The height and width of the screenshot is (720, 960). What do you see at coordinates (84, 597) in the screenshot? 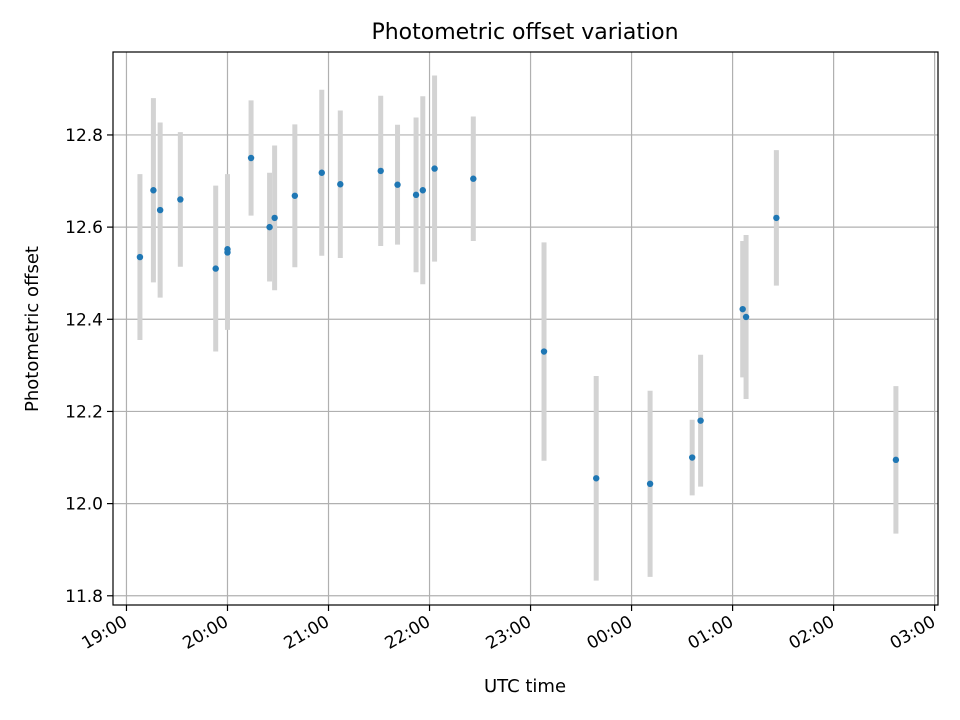
I see `y-tick-label: 11.8` at bounding box center [84, 597].